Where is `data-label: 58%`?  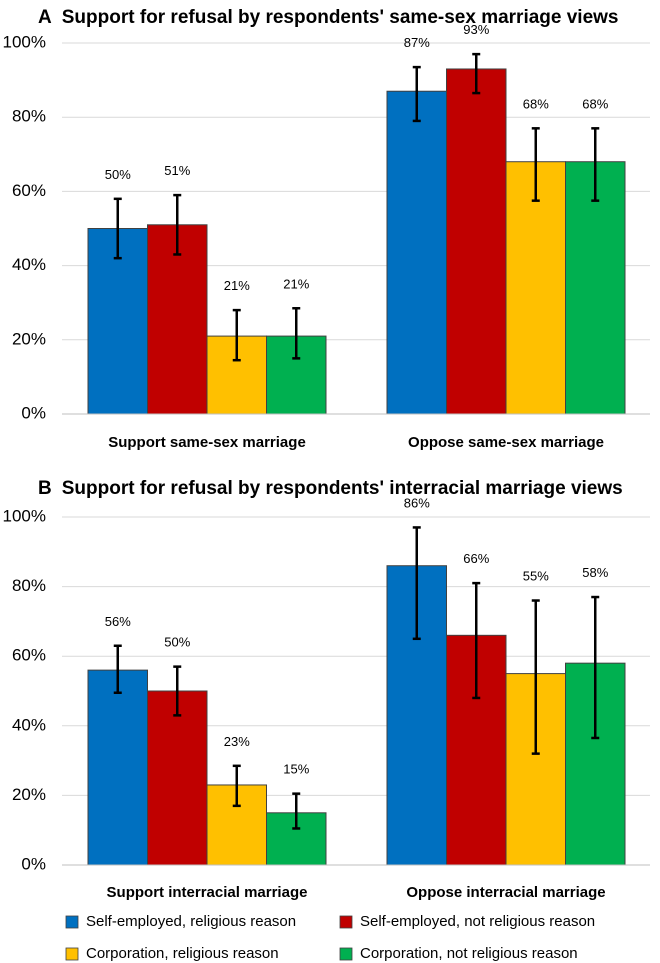 data-label: 58% is located at coordinates (595, 572).